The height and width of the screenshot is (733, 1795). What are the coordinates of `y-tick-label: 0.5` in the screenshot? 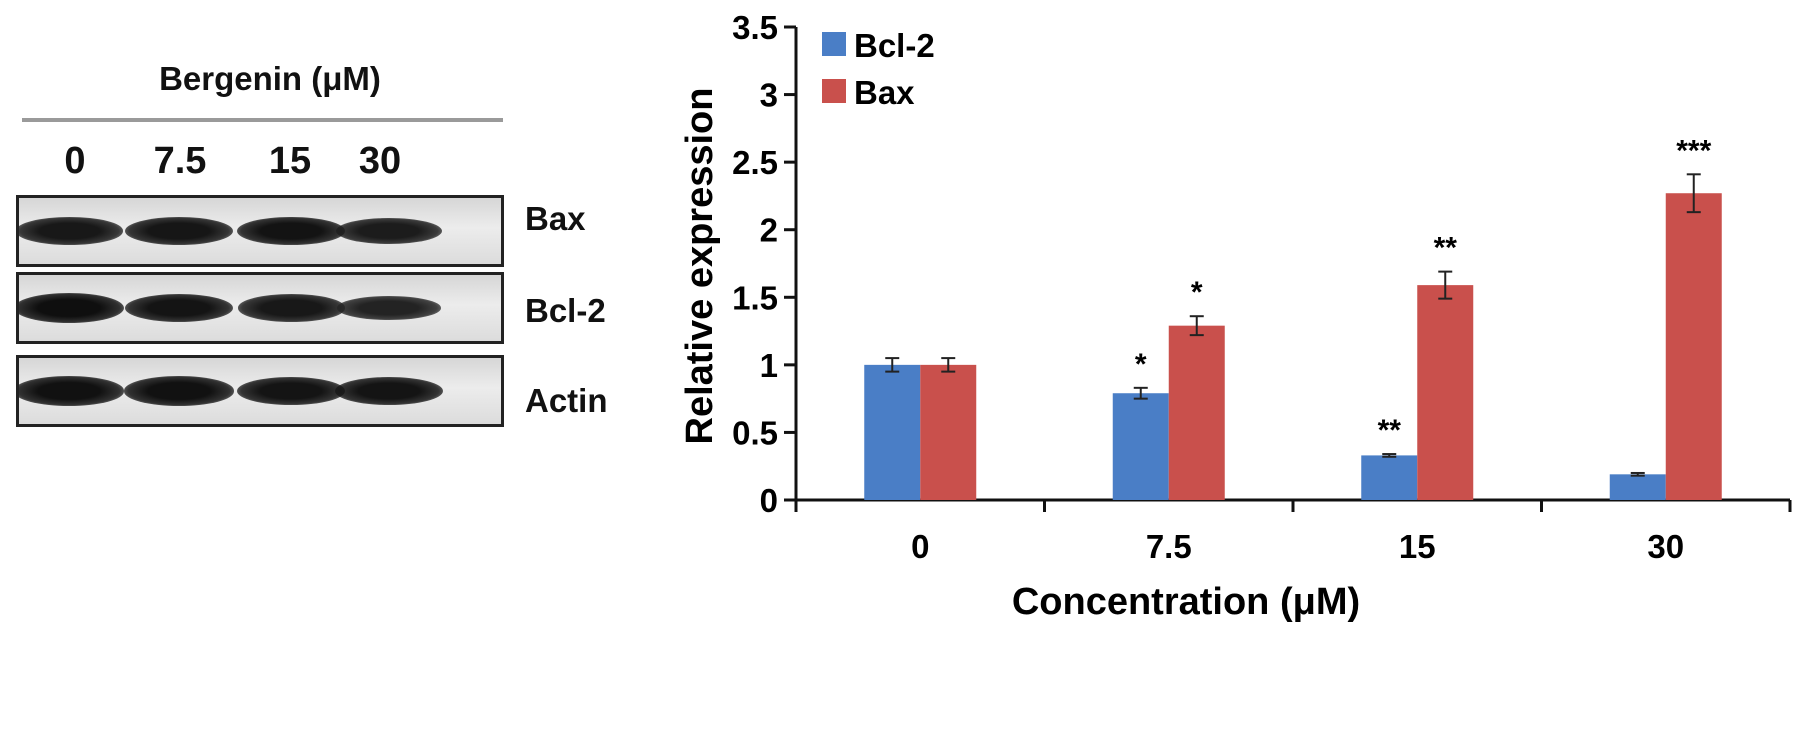 It's located at (755, 432).